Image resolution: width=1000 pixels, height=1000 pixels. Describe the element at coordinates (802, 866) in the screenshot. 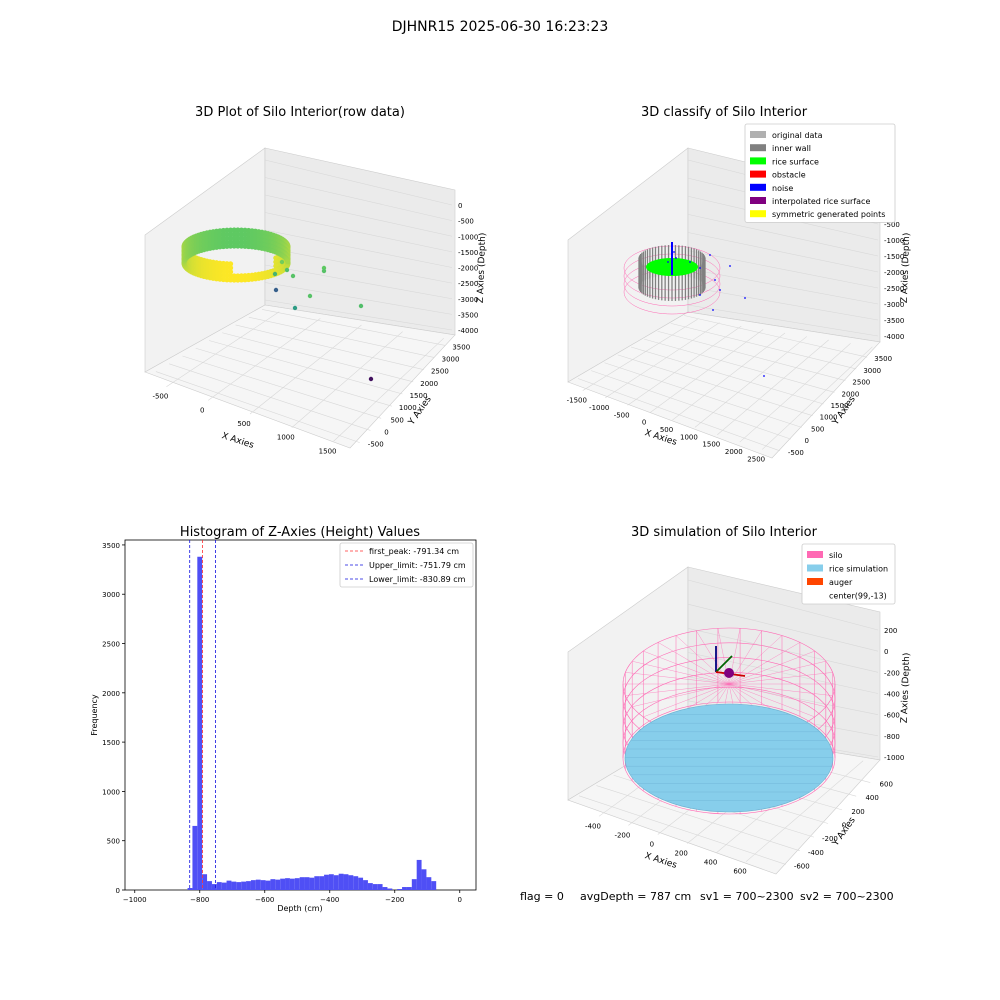

I see `y-tick-label: -600` at that location.